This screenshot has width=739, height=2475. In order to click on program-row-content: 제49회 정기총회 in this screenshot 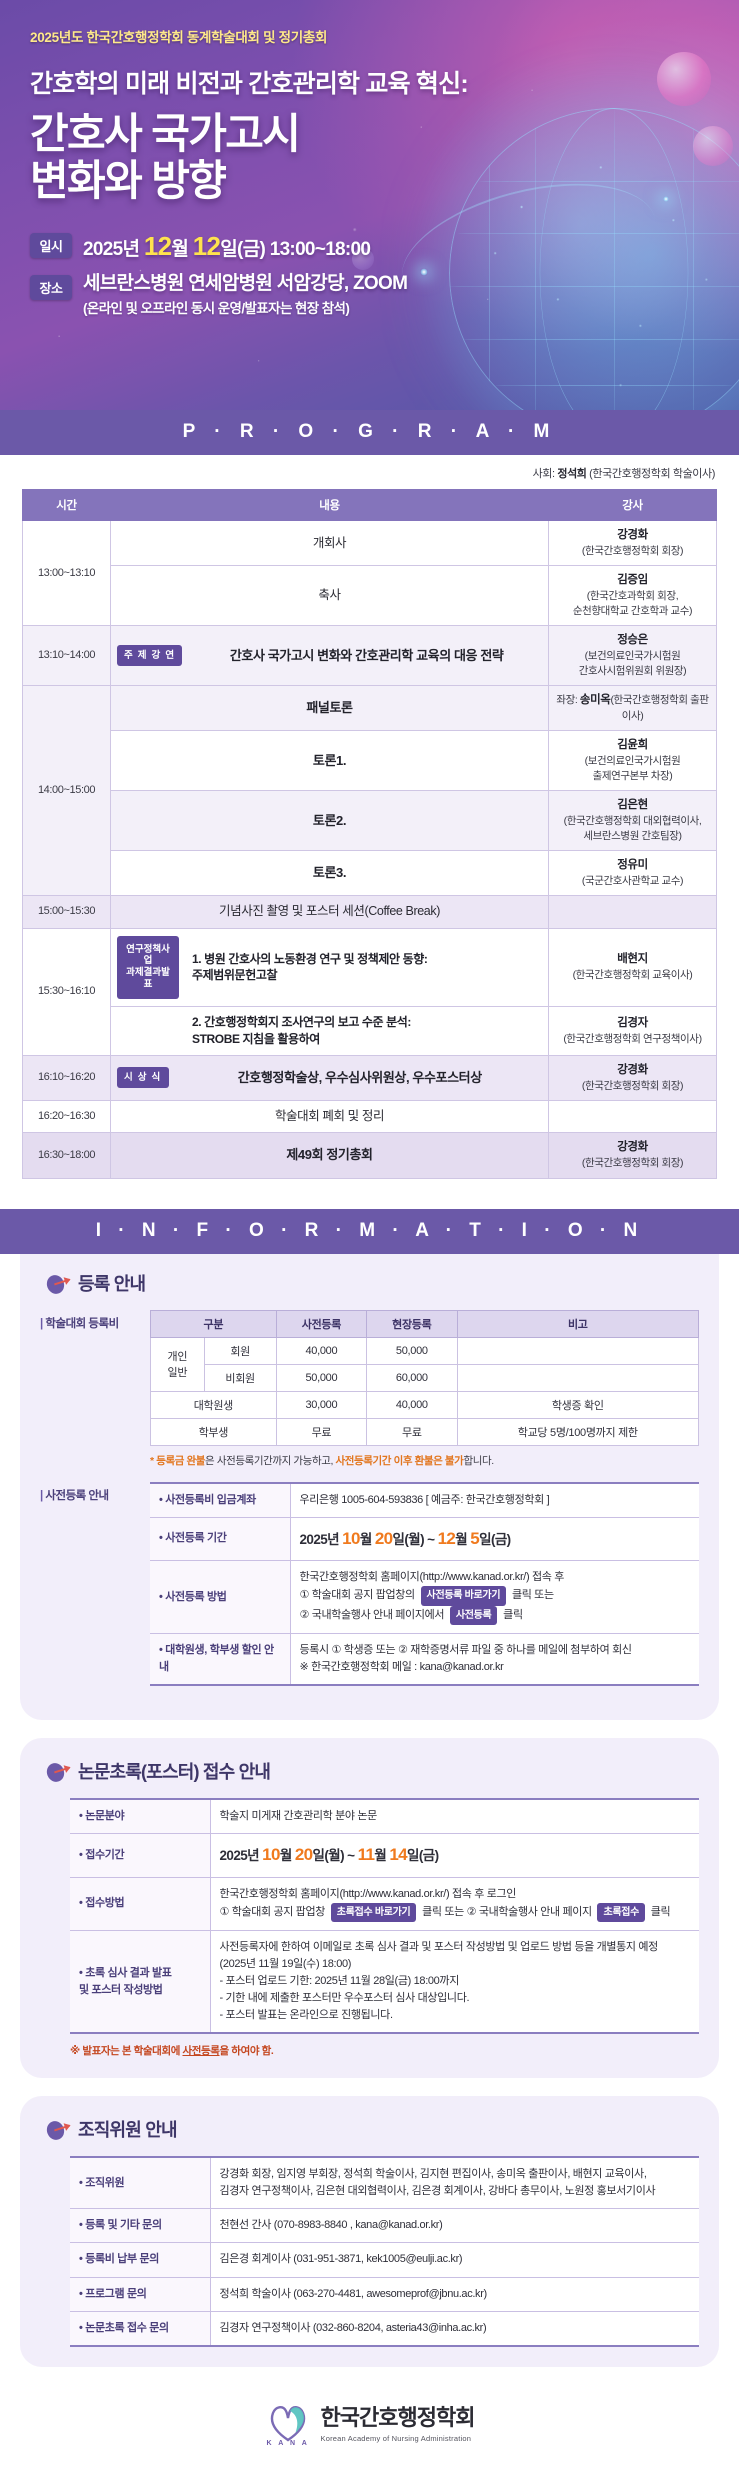, I will do `click(329, 1155)`.